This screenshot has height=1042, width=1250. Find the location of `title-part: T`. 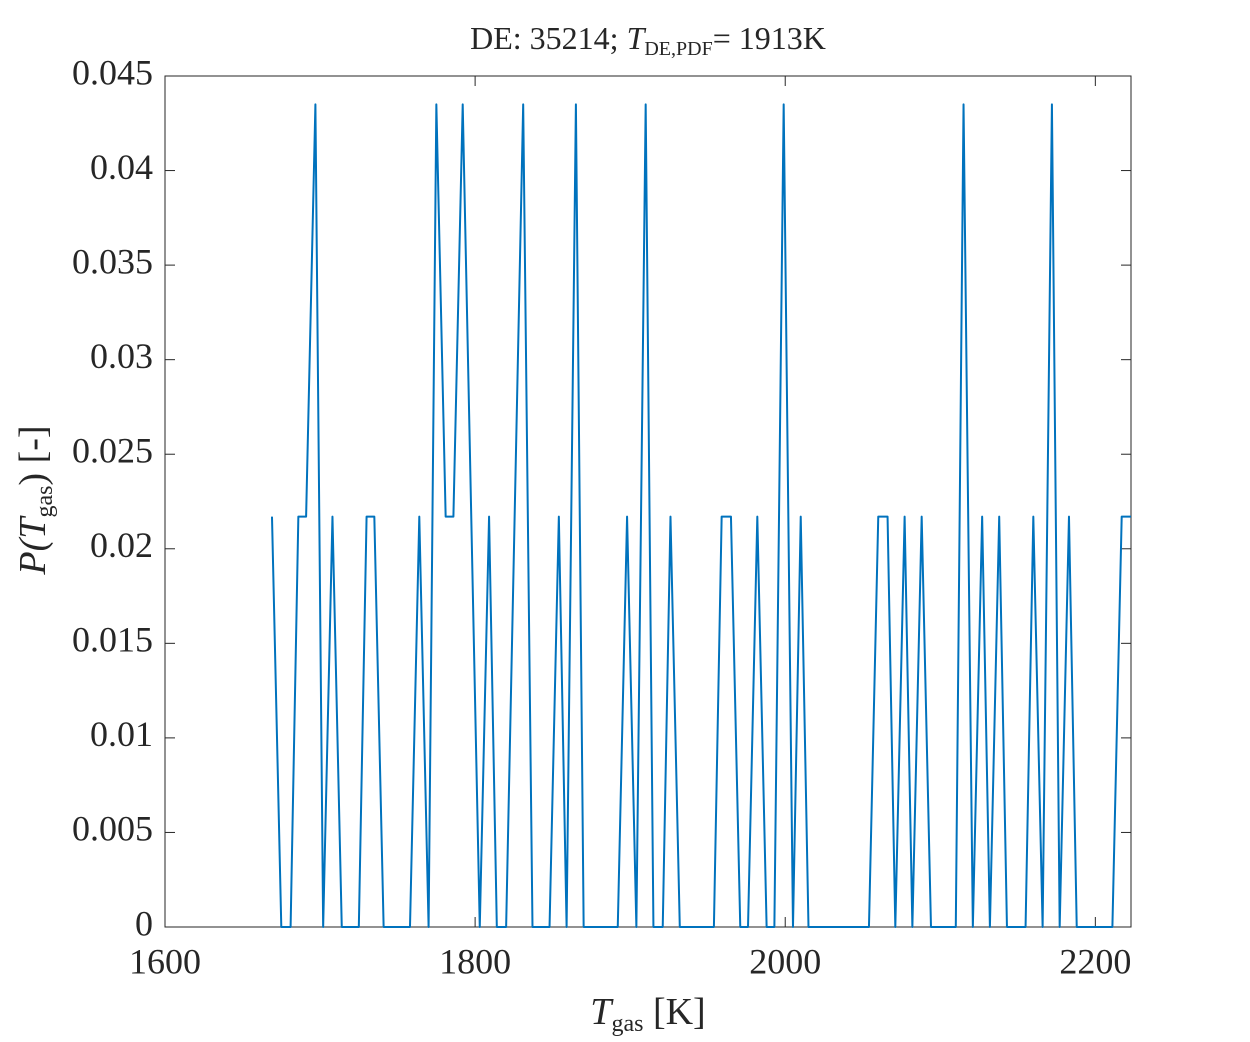

title-part: T is located at coordinates (637, 38).